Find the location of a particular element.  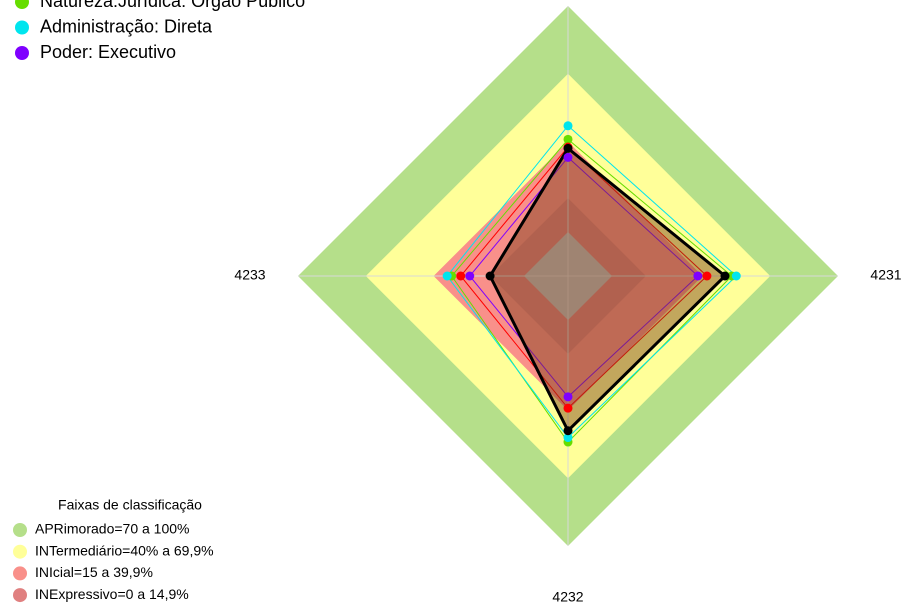

axis-label: 4233 is located at coordinates (249, 275).